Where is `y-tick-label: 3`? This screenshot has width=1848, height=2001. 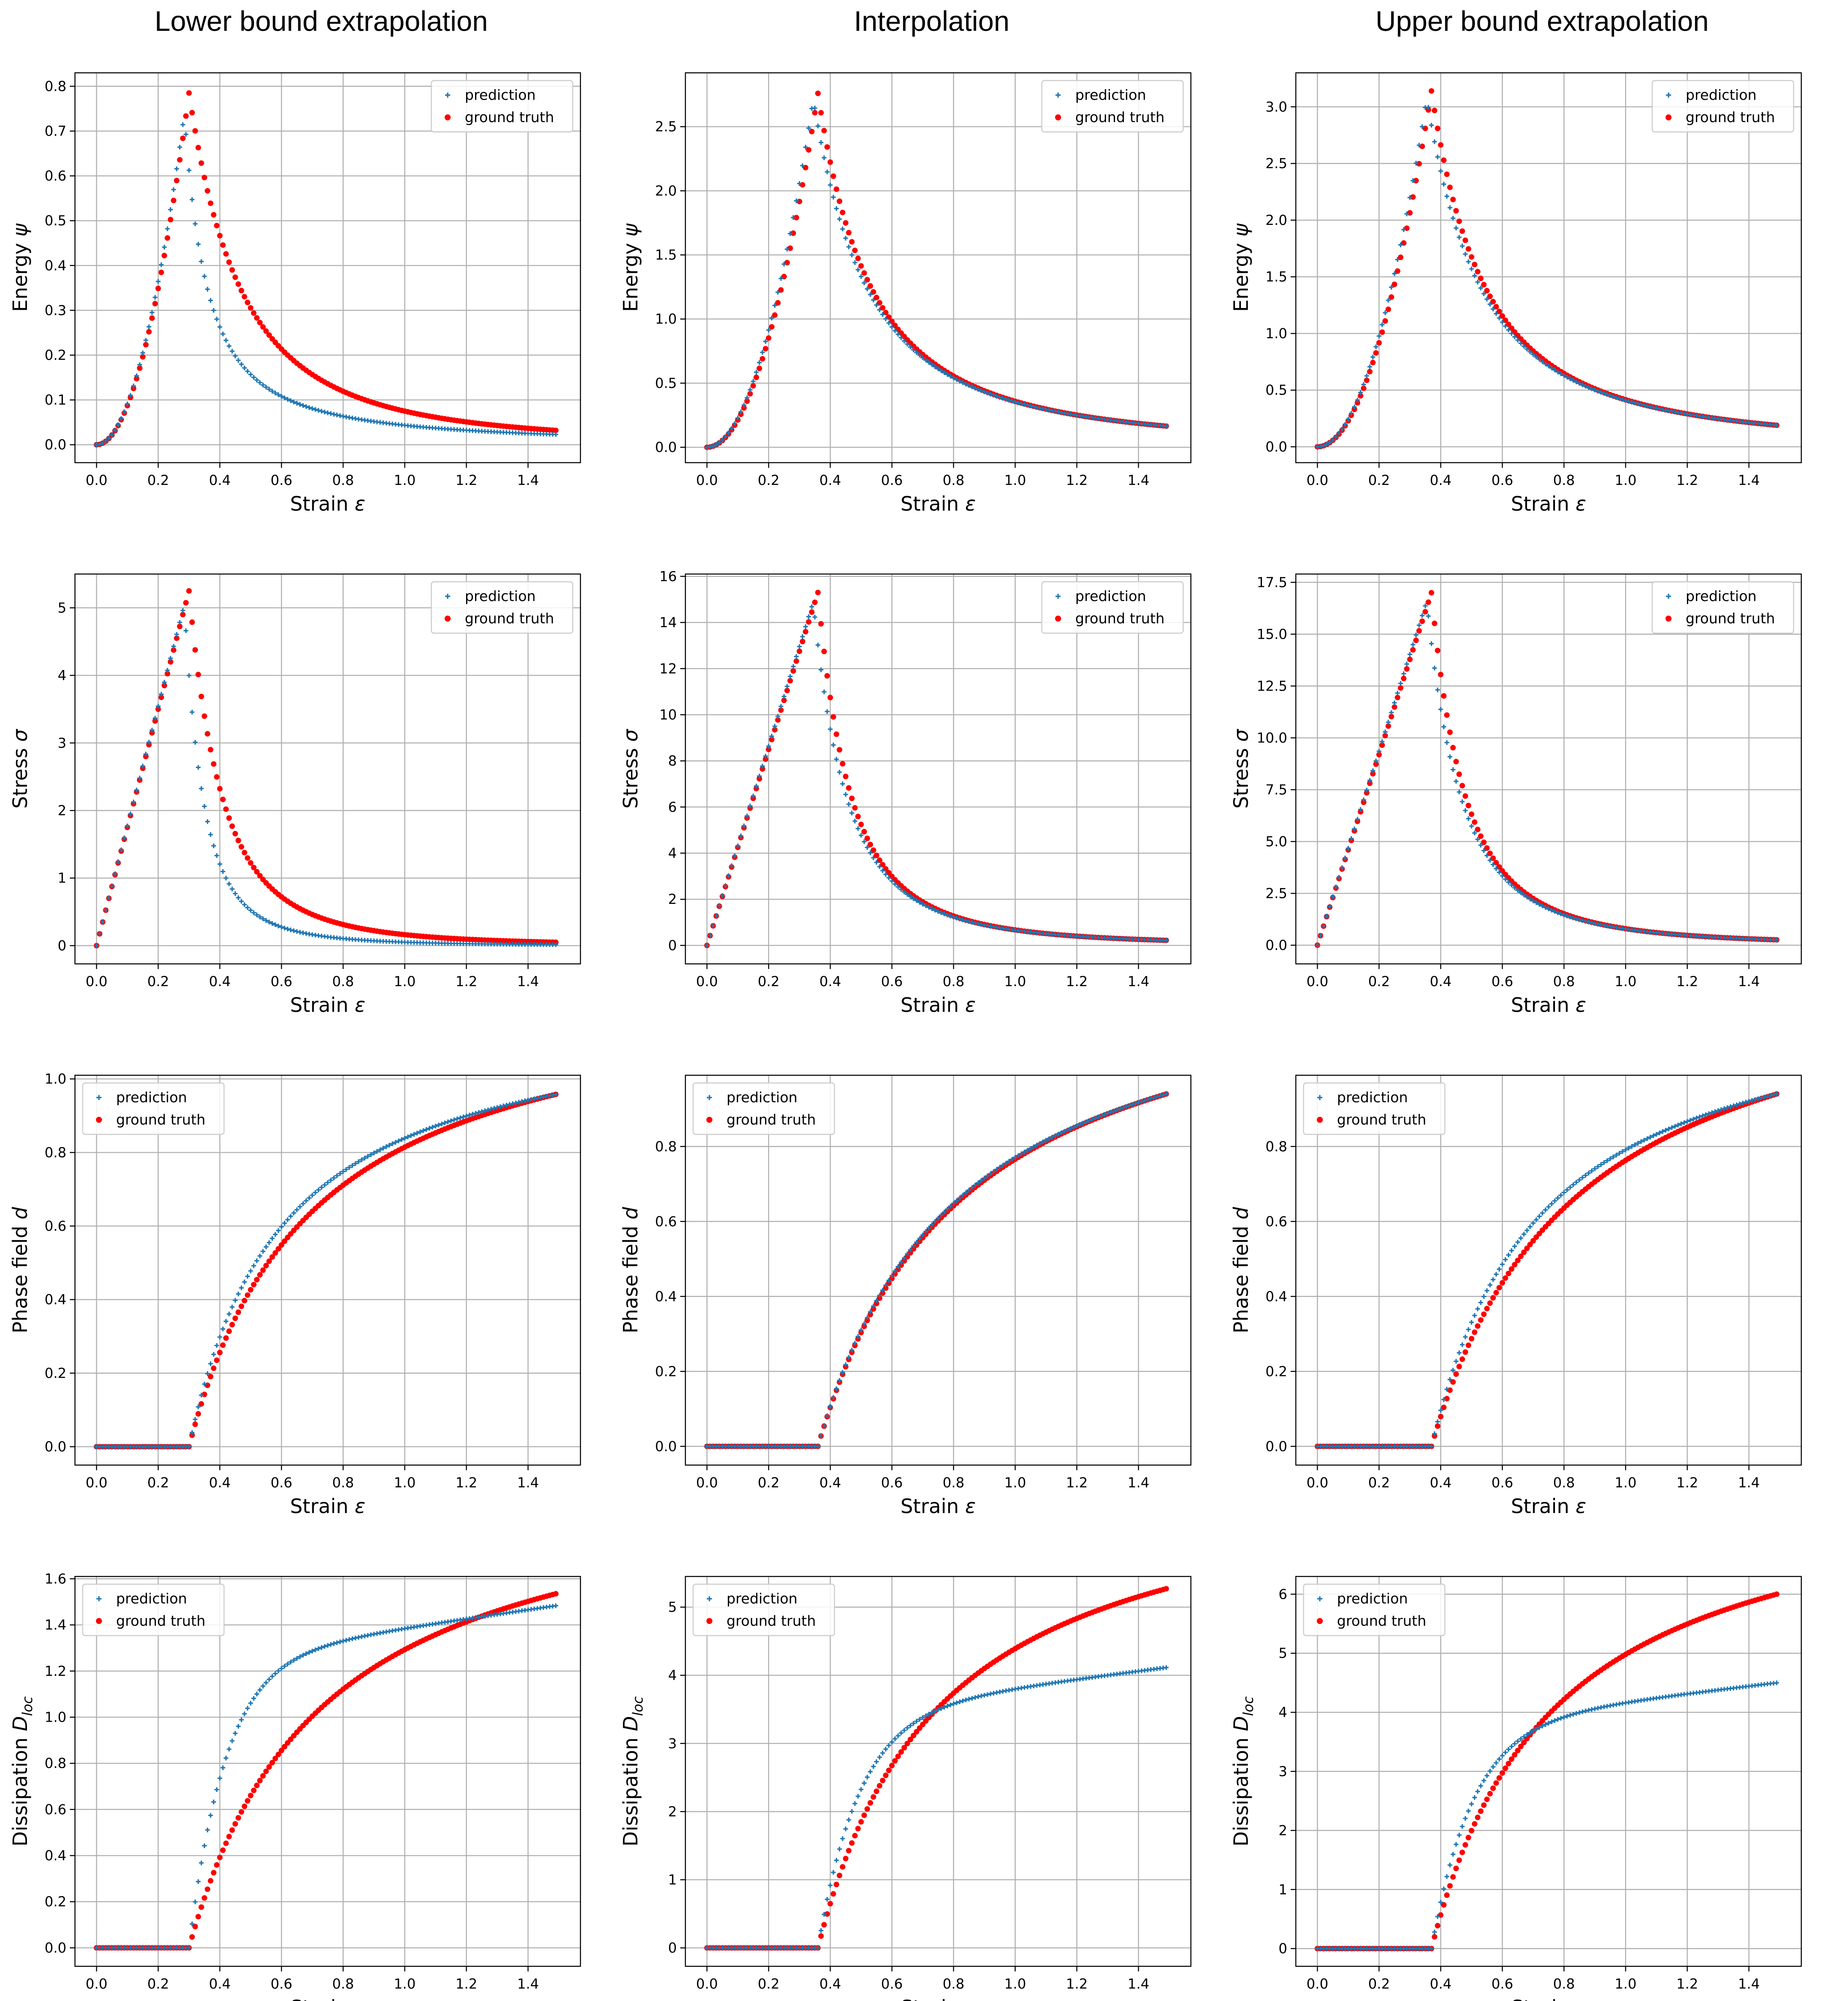
y-tick-label: 3 is located at coordinates (1283, 1771).